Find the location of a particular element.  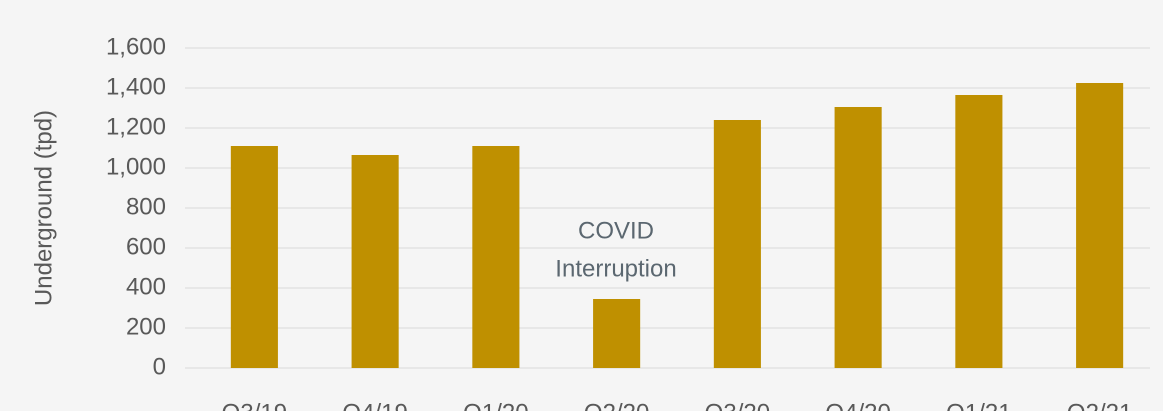

y-tick-label: 1,400 is located at coordinates (136, 86).